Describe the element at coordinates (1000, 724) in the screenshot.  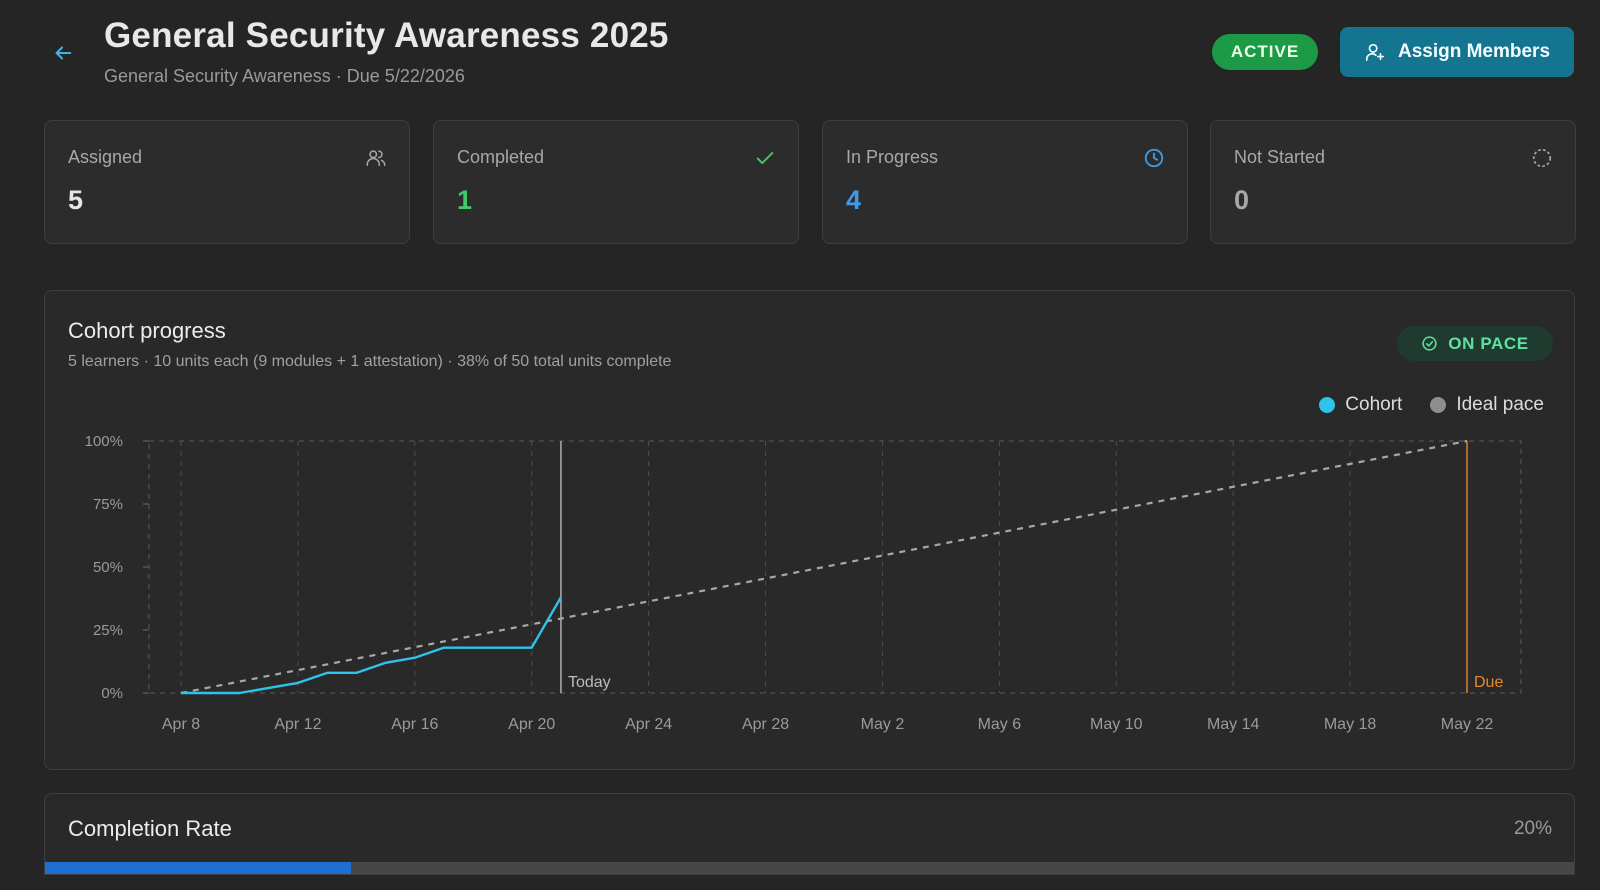
I see `x-tick-label: May 6` at that location.